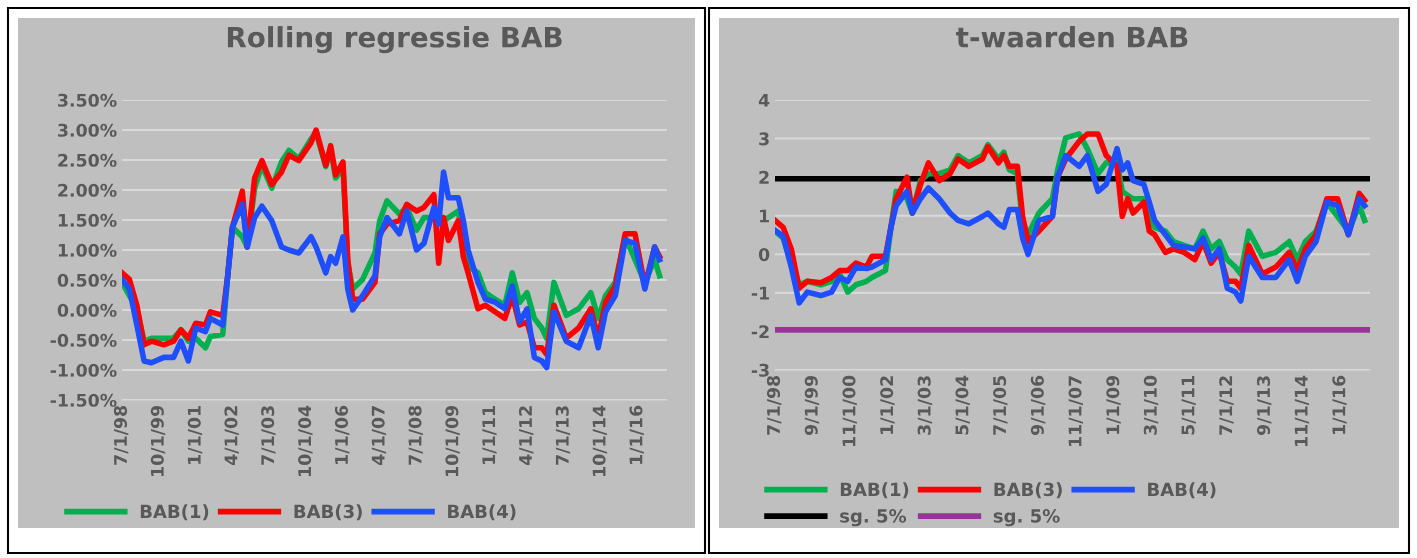 This screenshot has height=558, width=1417. I want to click on x-tick-label: 7/1/05, so click(1000, 405).